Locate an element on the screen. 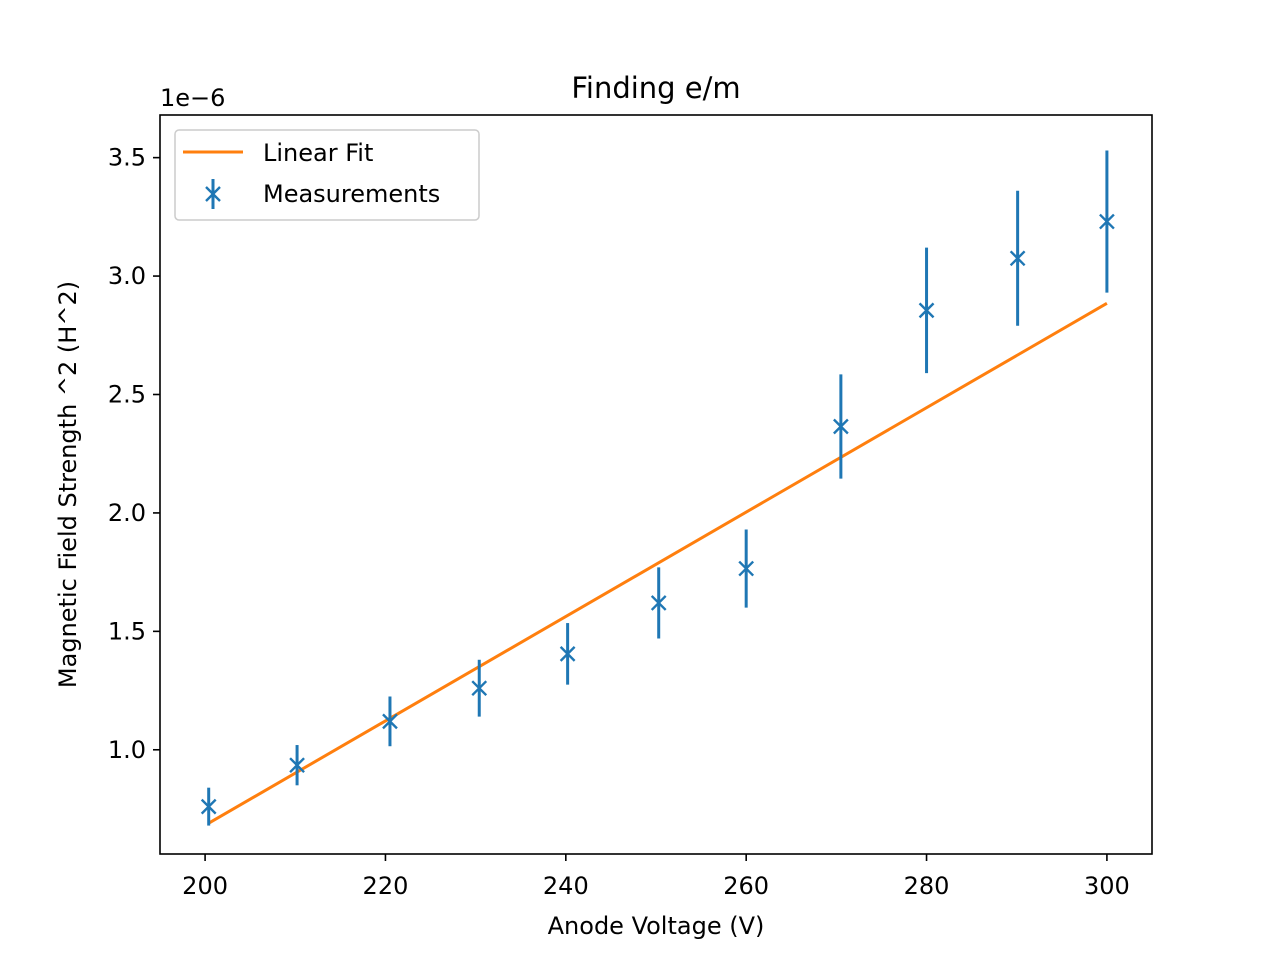 This screenshot has height=960, width=1280. y-tick-label: 1.5 is located at coordinates (127, 631).